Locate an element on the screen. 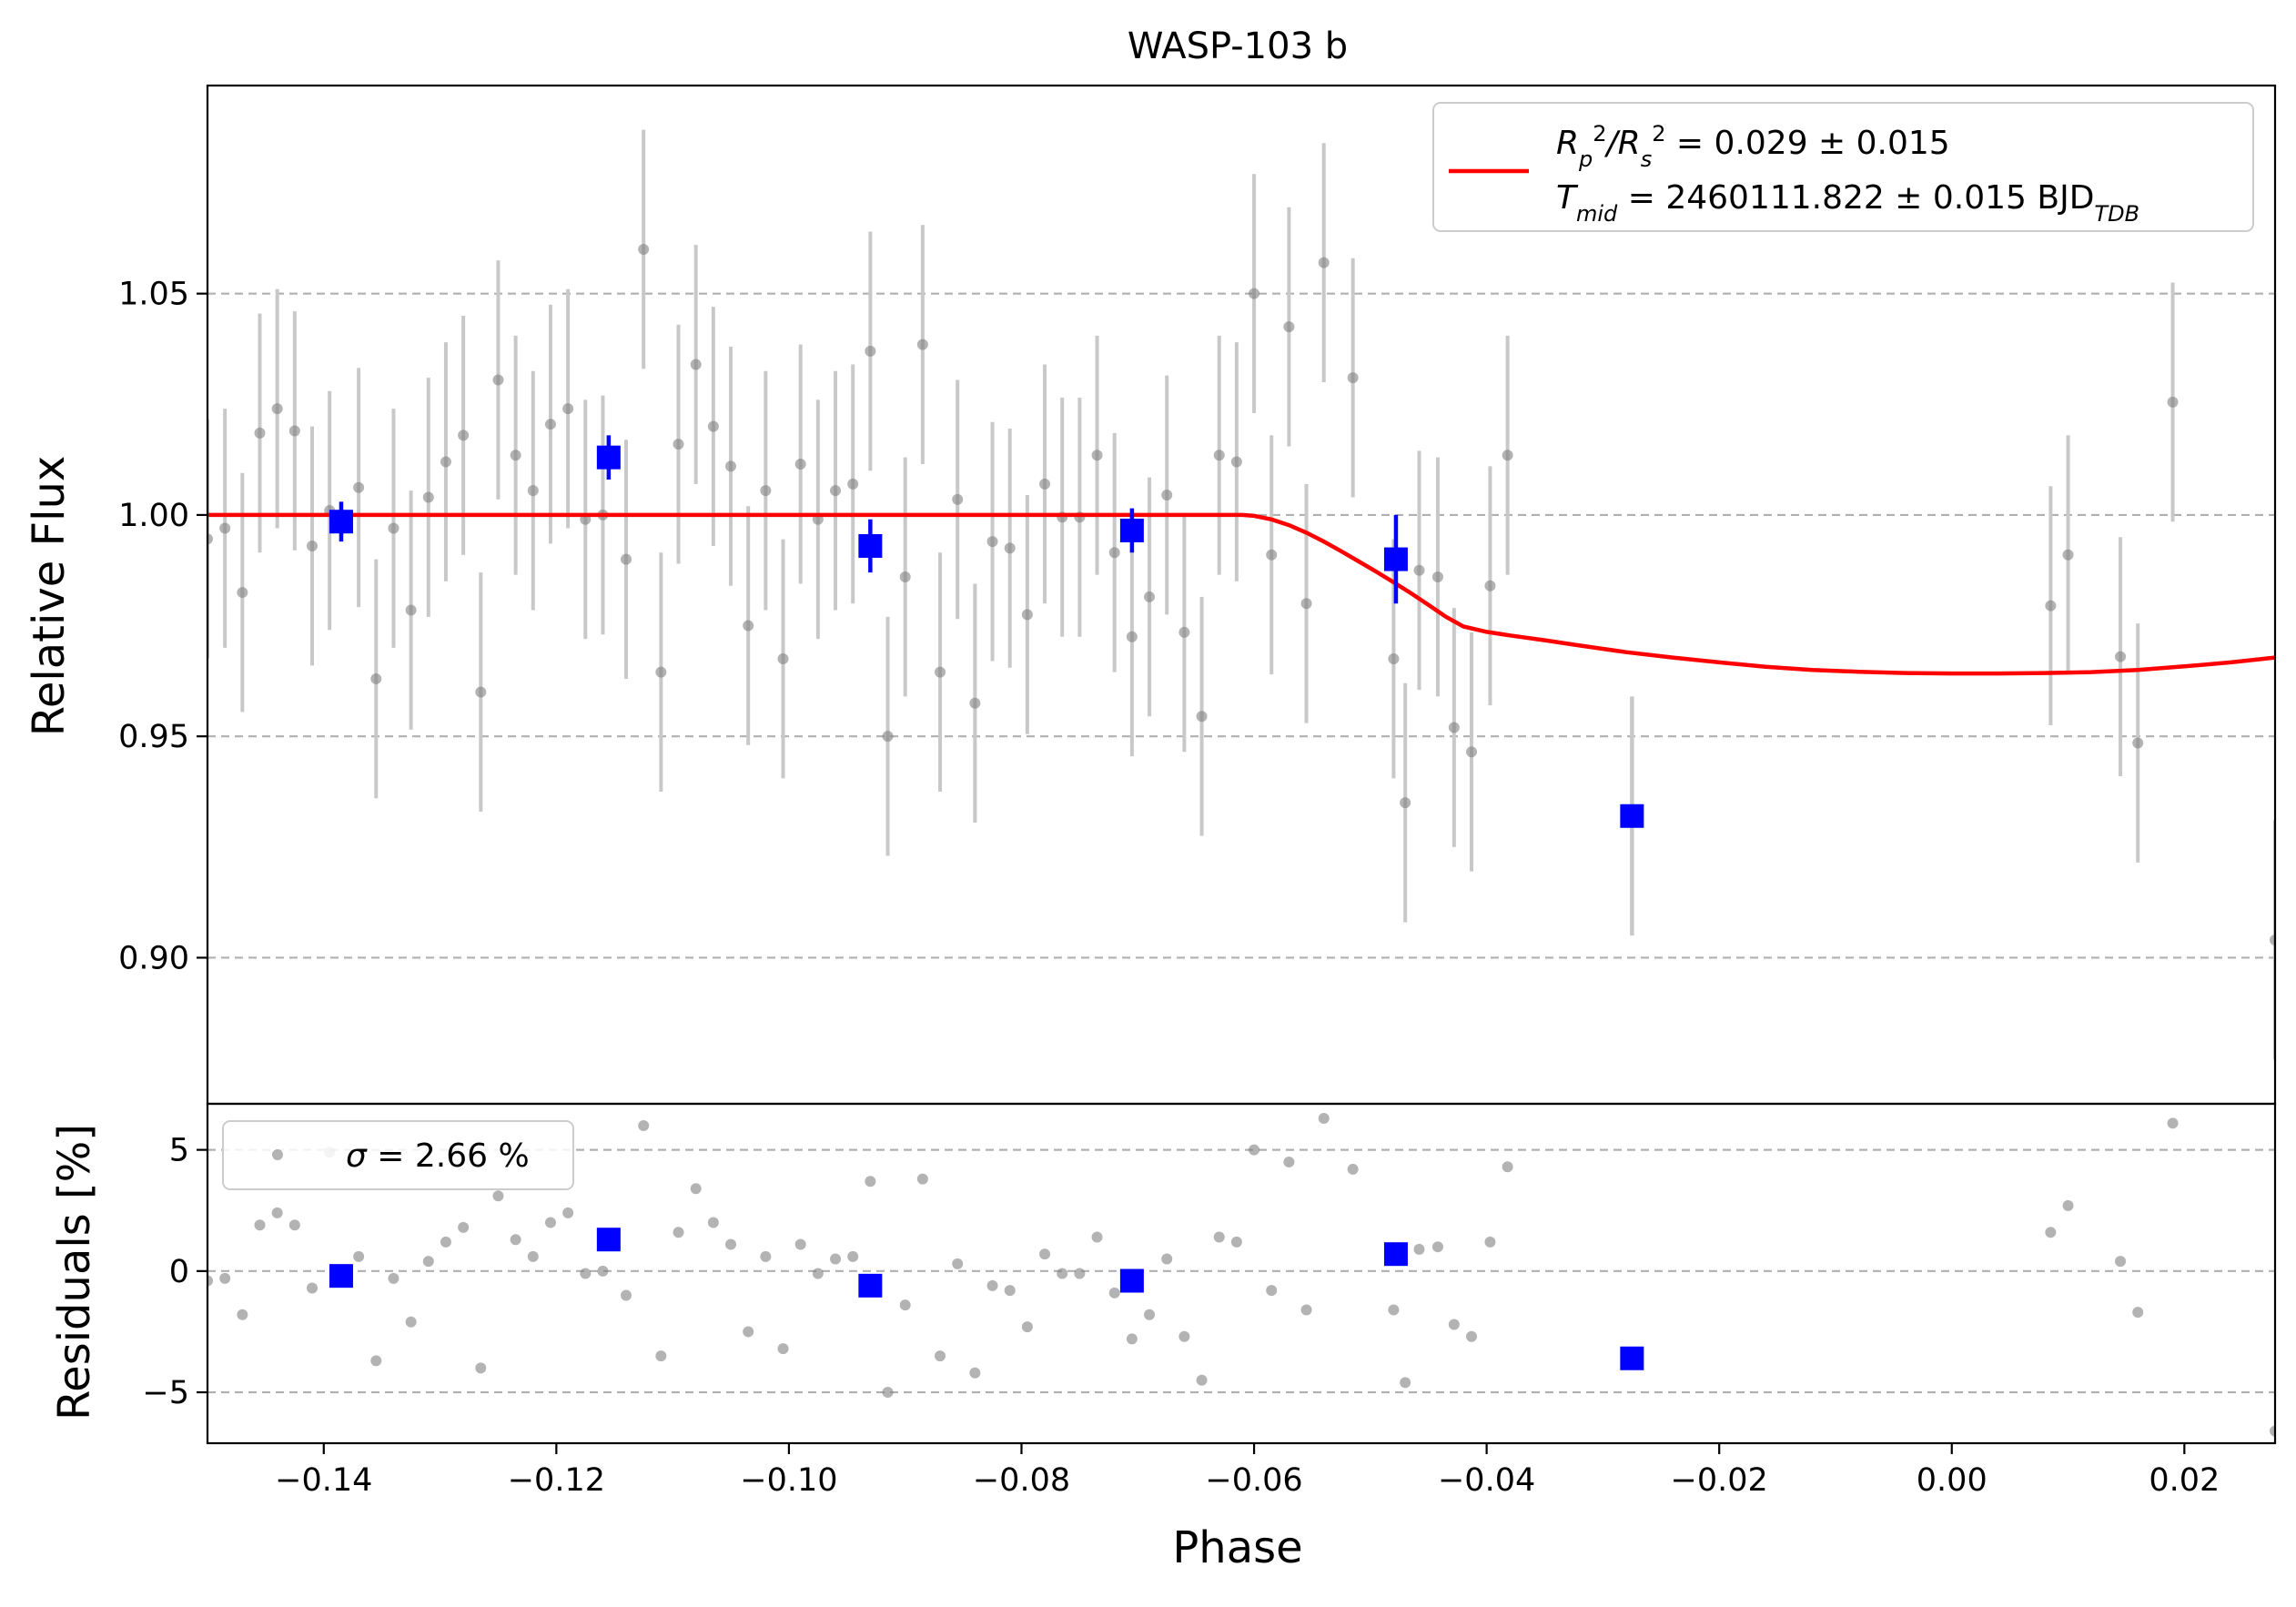 Image resolution: width=2296 pixels, height=1607 pixels. residual-y-tick-label: 5 is located at coordinates (179, 1151).